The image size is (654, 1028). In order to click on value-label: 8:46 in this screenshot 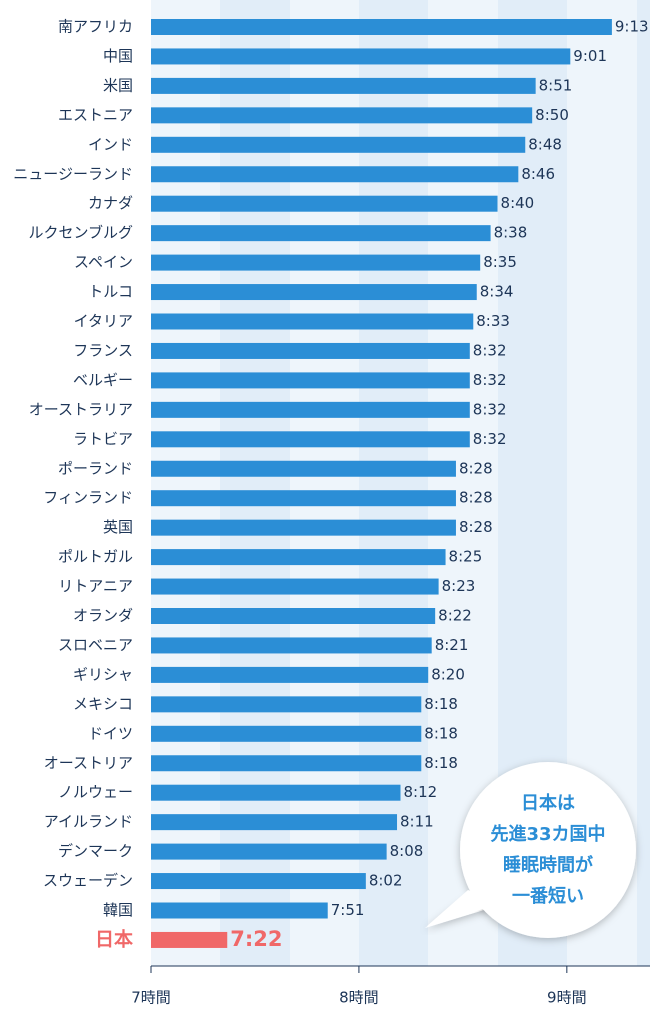, I will do `click(538, 174)`.